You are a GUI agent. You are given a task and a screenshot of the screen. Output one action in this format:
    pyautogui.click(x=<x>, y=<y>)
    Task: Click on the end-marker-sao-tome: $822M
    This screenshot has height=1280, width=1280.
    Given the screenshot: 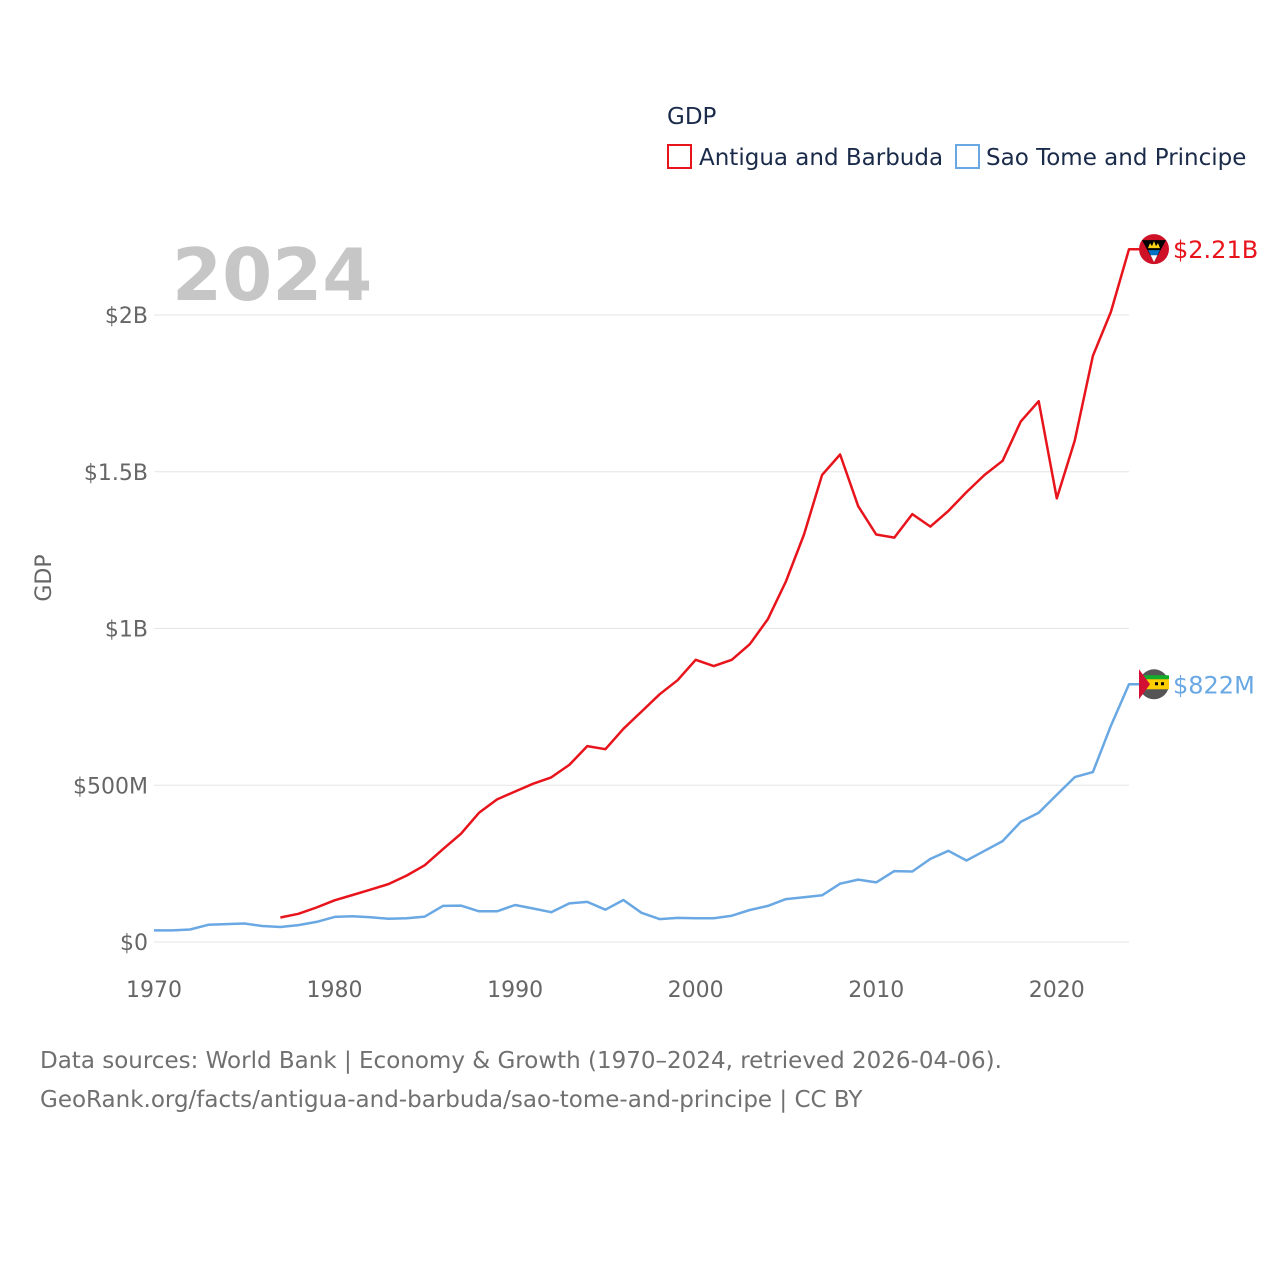 What is the action you would take?
    pyautogui.click(x=1197, y=684)
    